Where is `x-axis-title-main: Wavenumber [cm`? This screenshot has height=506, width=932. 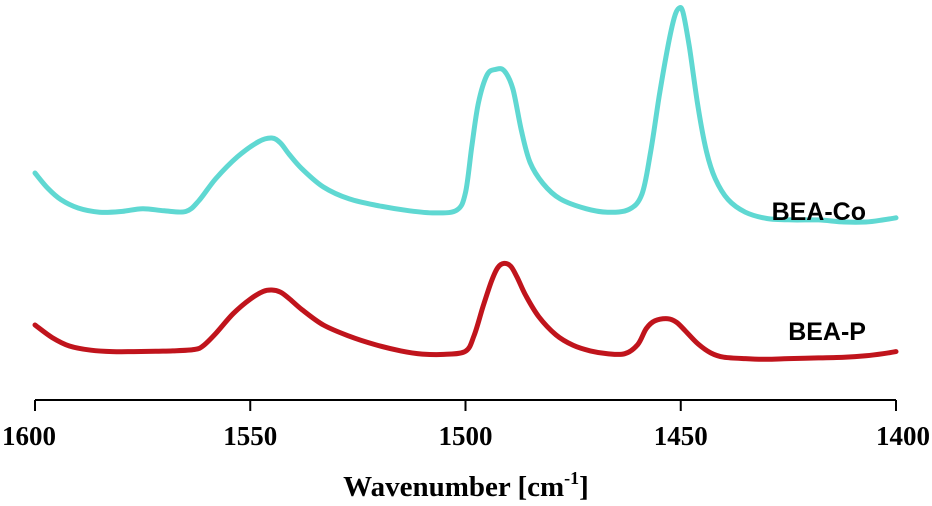 x-axis-title-main: Wavenumber [cm is located at coordinates (453, 487).